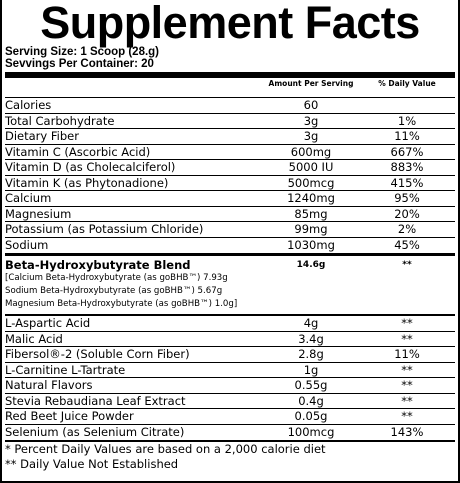 The width and height of the screenshot is (460, 483). I want to click on row: Dietary Fiber 3g 11%, so click(230, 137).